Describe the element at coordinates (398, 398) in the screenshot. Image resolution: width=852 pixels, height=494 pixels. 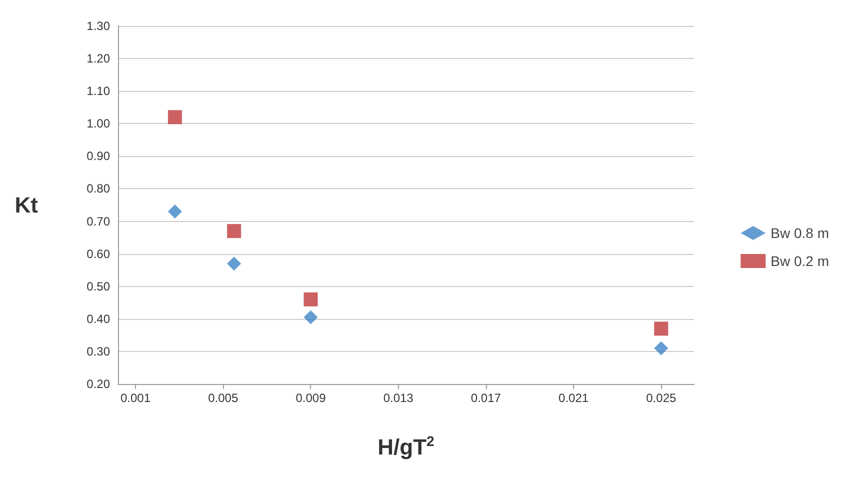
I see `x-tick-label: 0.013` at that location.